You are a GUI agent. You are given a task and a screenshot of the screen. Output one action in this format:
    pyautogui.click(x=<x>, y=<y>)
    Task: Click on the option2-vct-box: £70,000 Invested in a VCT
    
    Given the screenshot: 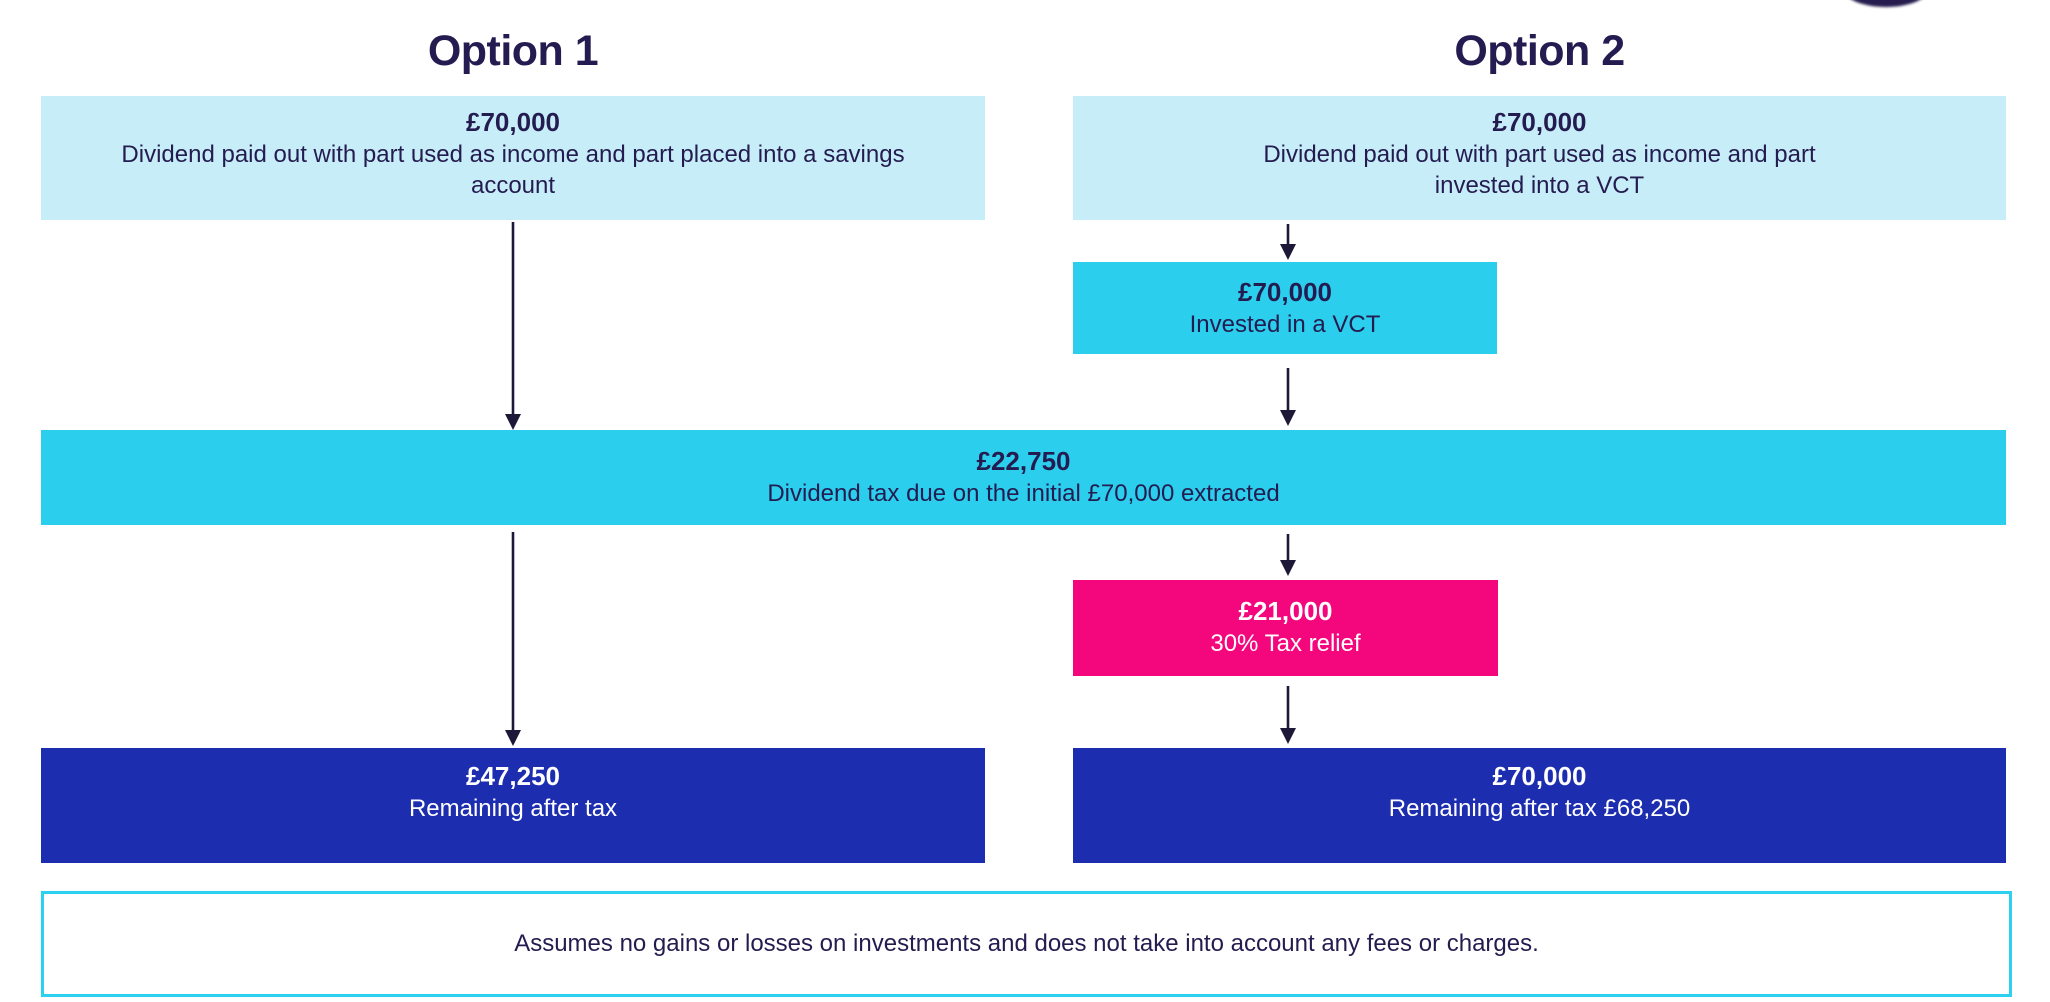 What is the action you would take?
    pyautogui.click(x=1285, y=308)
    